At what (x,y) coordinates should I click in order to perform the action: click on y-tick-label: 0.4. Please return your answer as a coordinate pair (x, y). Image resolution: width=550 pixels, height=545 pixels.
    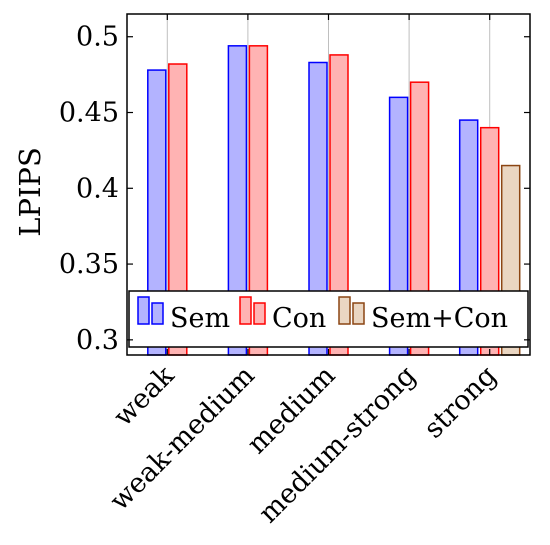
    Looking at the image, I should click on (97, 188).